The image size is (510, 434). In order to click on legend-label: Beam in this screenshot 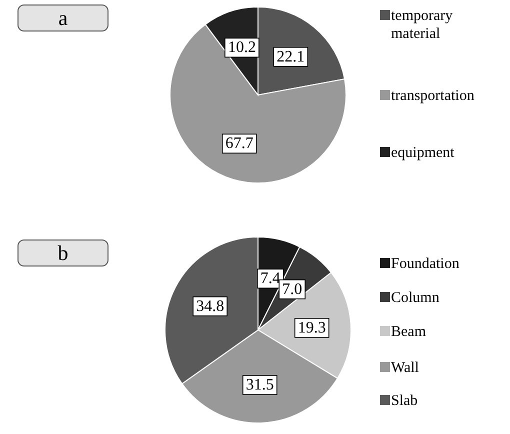, I will do `click(408, 332)`.